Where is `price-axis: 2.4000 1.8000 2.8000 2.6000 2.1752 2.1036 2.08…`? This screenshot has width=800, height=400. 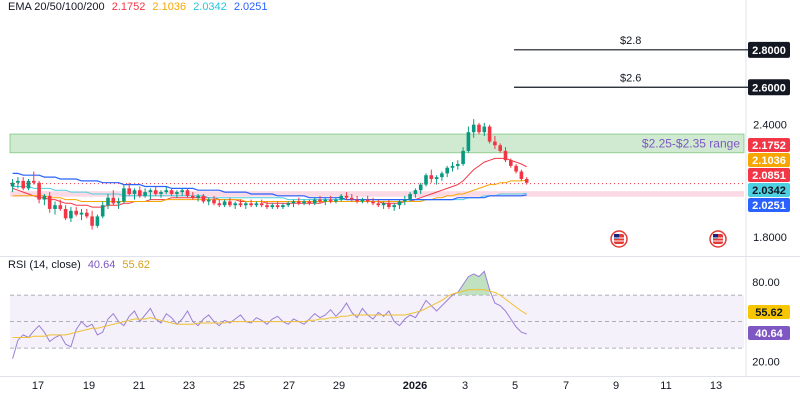
price-axis: 2.4000 1.8000 2.8000 2.6000 2.1752 2.1036 2.08… is located at coordinates (769, 142).